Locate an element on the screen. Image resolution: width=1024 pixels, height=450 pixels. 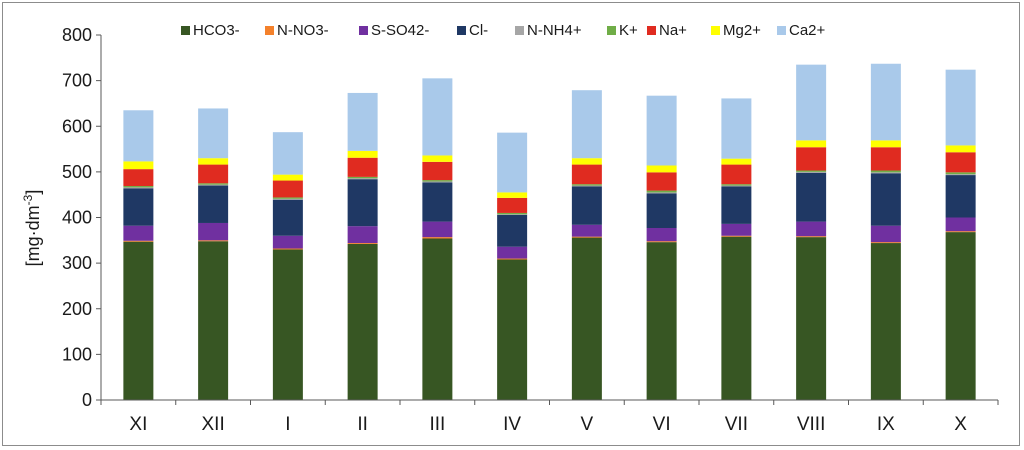
legend-item: Mg2+ is located at coordinates (736, 30).